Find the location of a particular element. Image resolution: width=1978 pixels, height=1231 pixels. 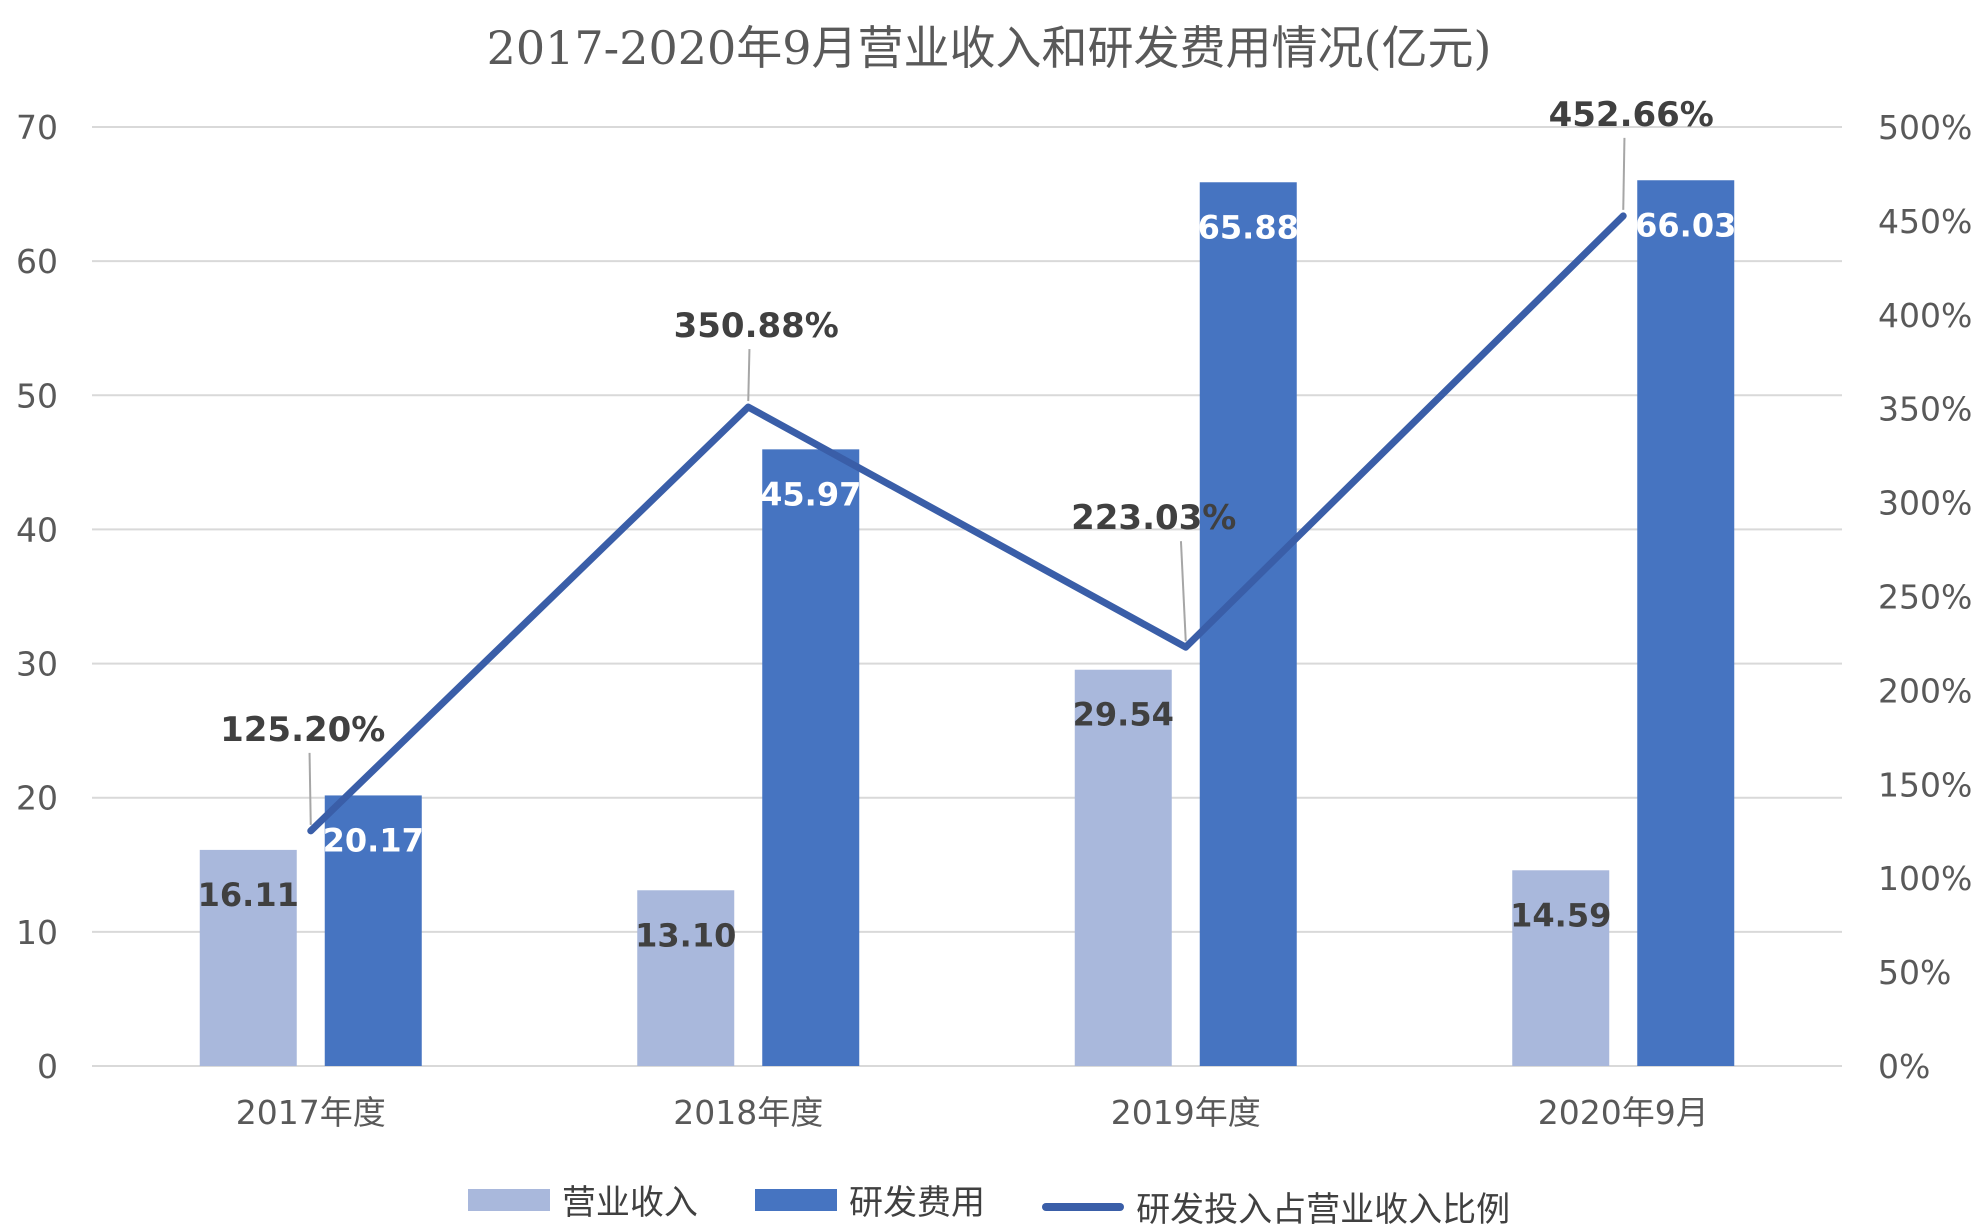

legend-swatch-revenue is located at coordinates (508, 1199).